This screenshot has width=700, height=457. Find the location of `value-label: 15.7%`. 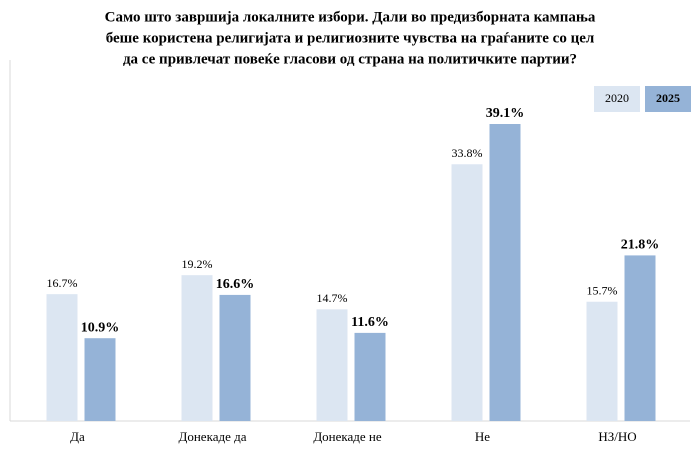

value-label: 15.7% is located at coordinates (602, 290).